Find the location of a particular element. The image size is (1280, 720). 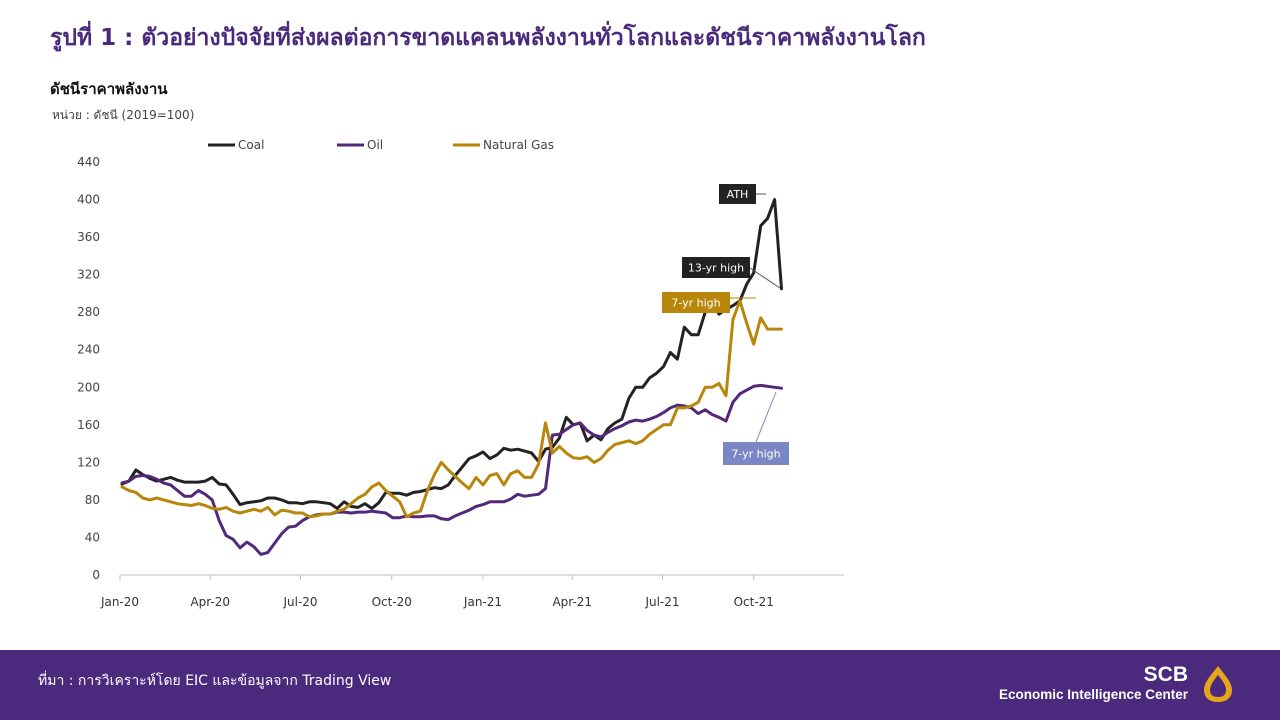

x-tick-label: Jan-21 is located at coordinates (482, 602).